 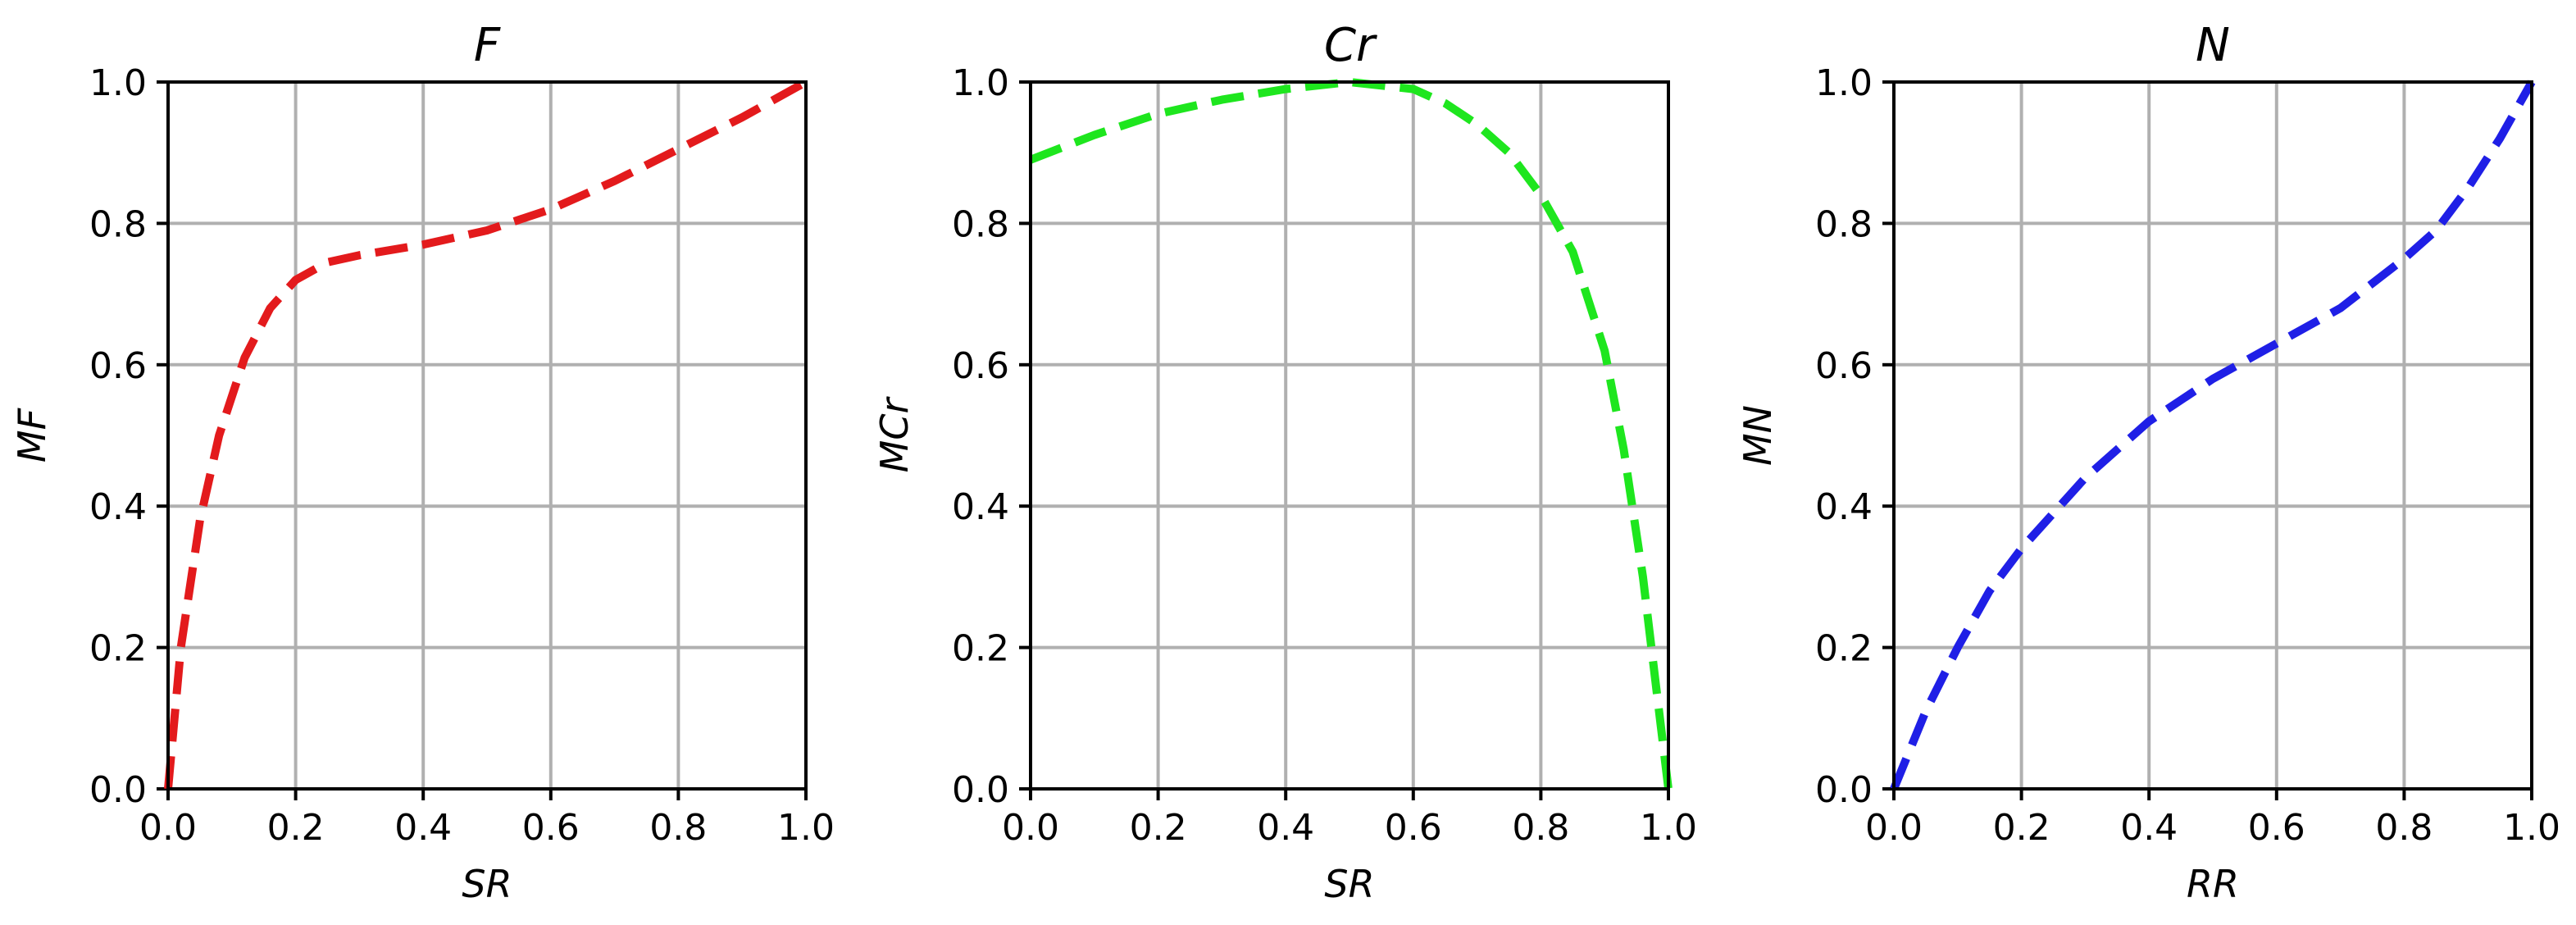 I want to click on y-axis-label: MN, so click(x=1758, y=435).